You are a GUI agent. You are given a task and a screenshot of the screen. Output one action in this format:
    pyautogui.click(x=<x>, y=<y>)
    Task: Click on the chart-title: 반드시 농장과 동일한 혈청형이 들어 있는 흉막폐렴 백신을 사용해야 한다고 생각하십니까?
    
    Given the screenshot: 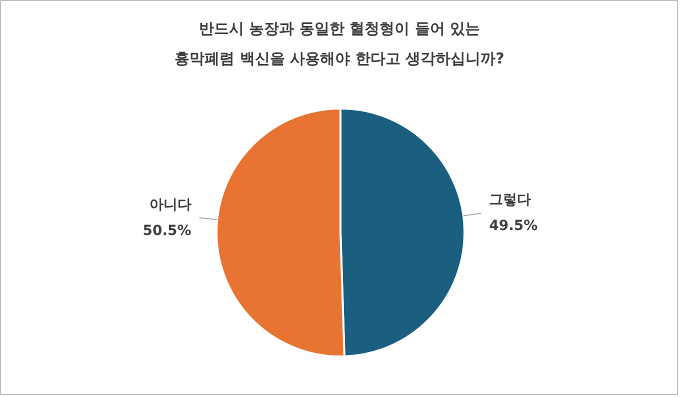 What is the action you would take?
    pyautogui.click(x=339, y=44)
    